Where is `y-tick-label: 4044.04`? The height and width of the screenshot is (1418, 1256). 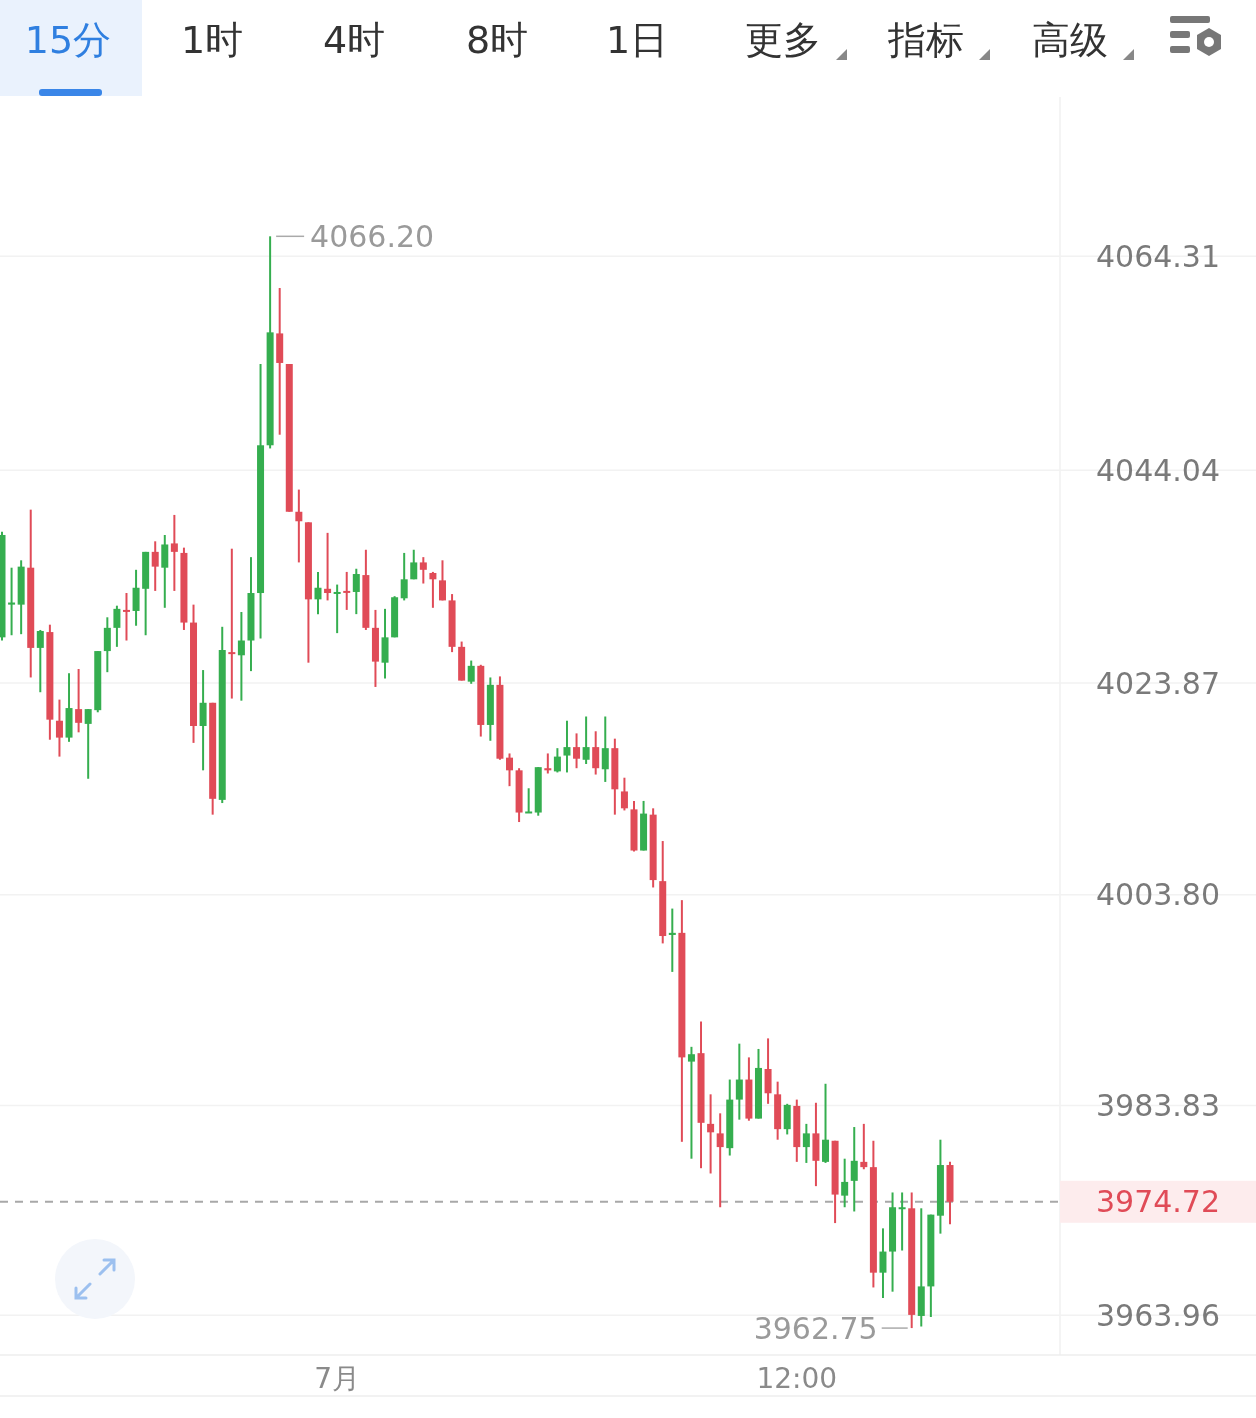
y-tick-label: 4044.04 is located at coordinates (1158, 470).